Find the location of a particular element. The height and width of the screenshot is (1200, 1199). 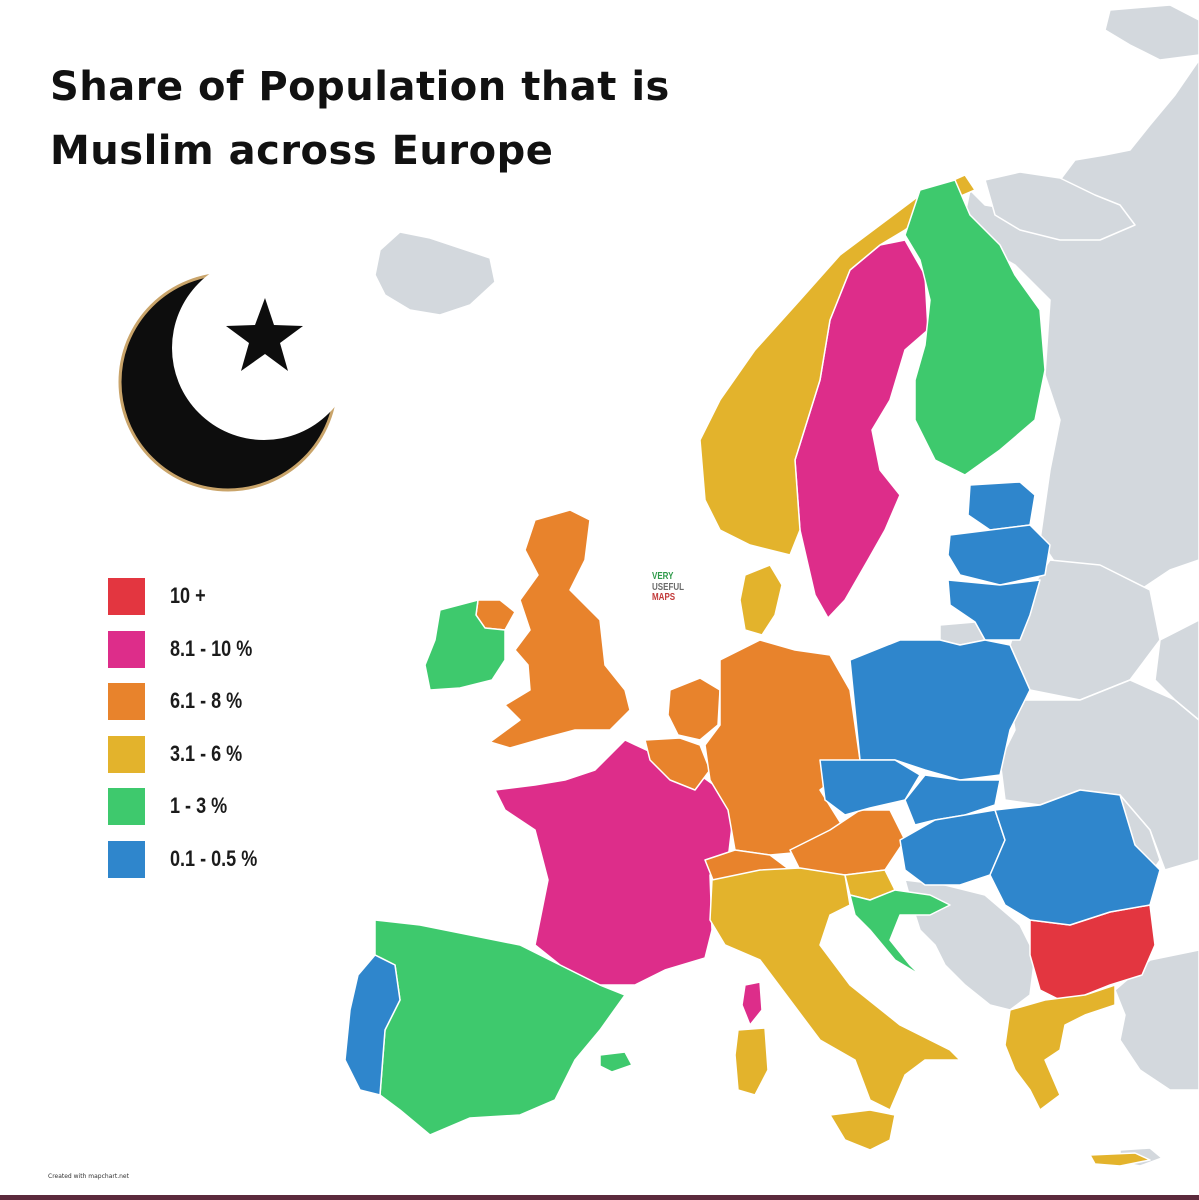

denmark is located at coordinates (761, 600).